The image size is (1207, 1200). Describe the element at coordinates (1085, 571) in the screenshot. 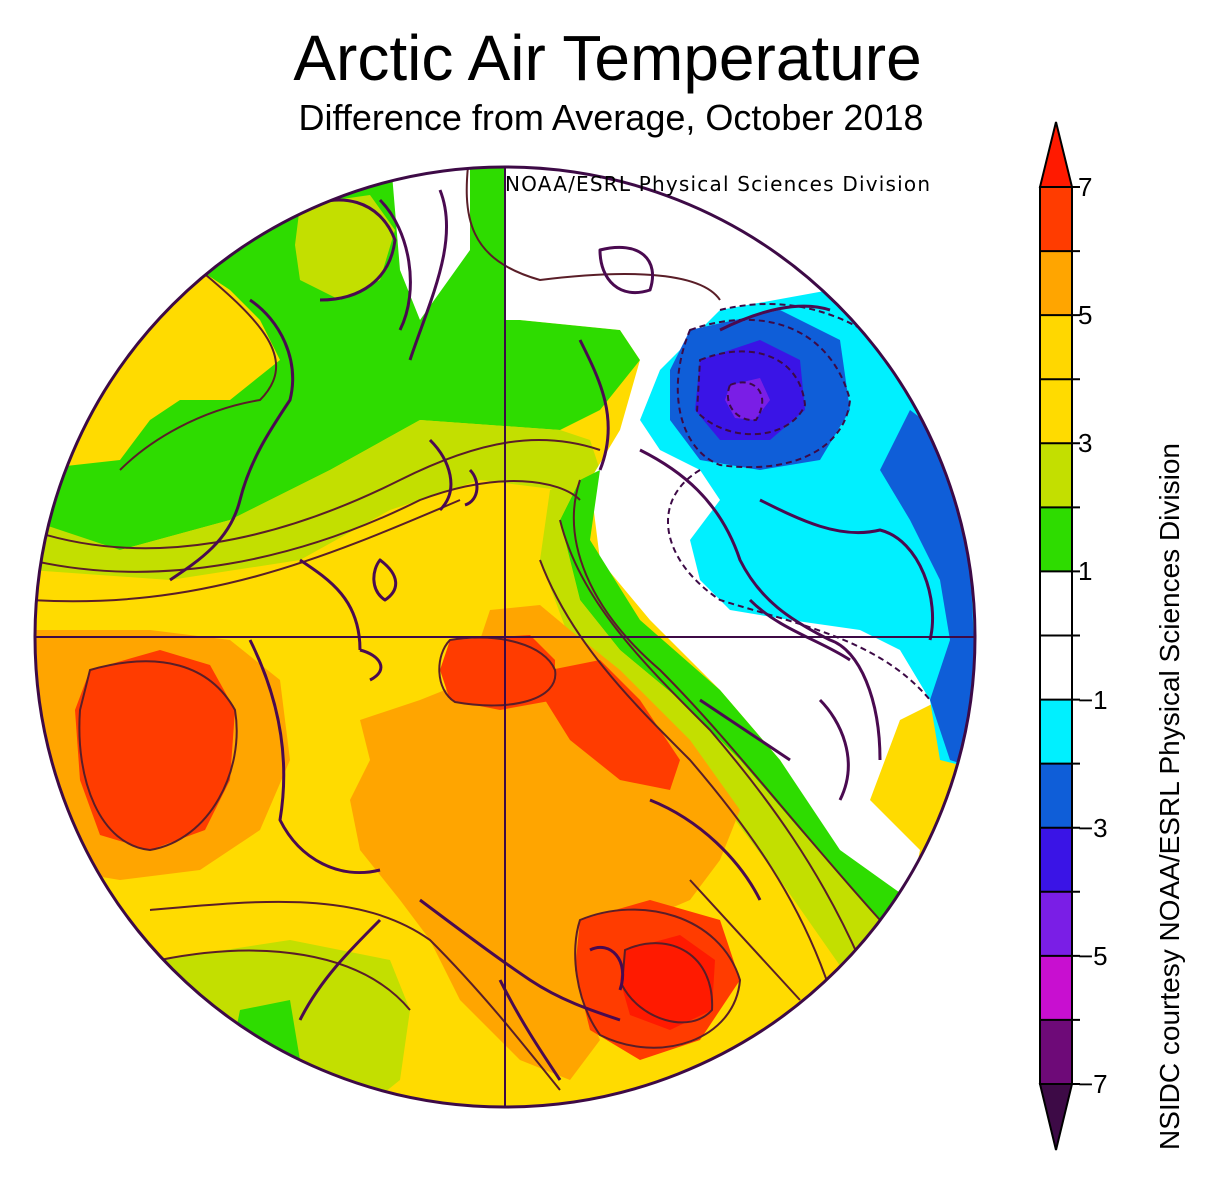

I see `colorbar-label: 1` at that location.